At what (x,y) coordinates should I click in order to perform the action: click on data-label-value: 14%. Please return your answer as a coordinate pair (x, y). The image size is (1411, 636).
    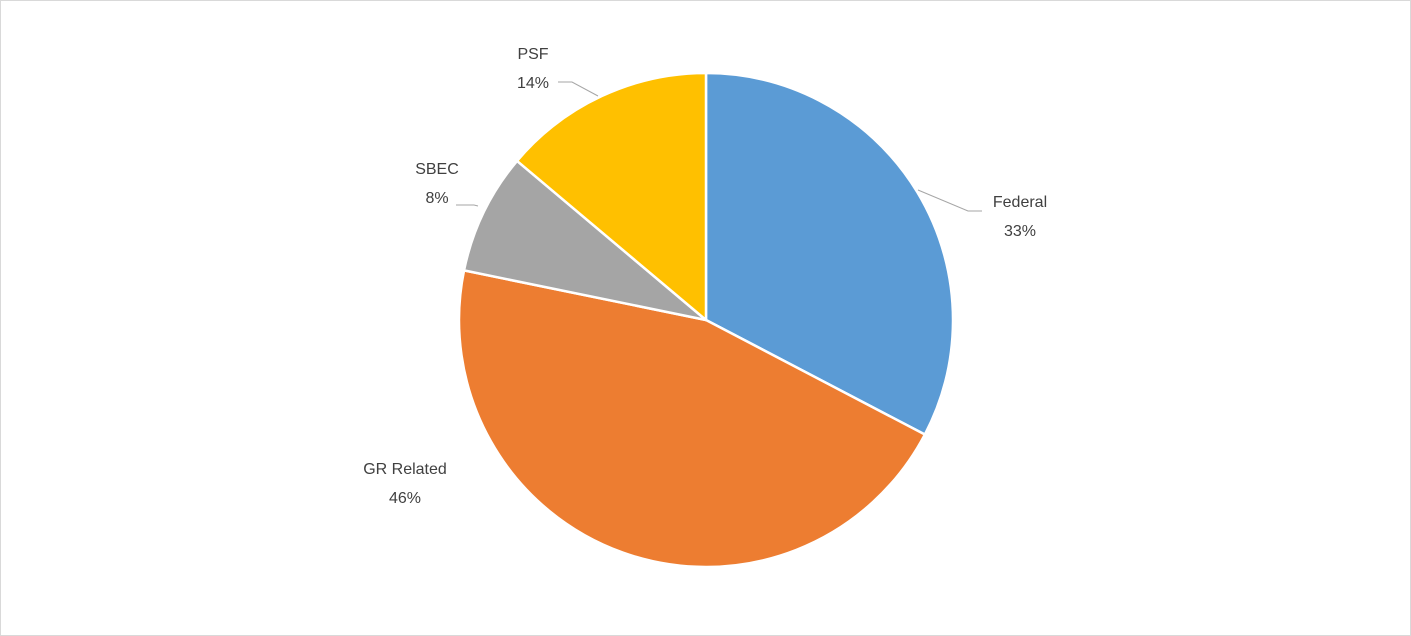
    Looking at the image, I should click on (533, 83).